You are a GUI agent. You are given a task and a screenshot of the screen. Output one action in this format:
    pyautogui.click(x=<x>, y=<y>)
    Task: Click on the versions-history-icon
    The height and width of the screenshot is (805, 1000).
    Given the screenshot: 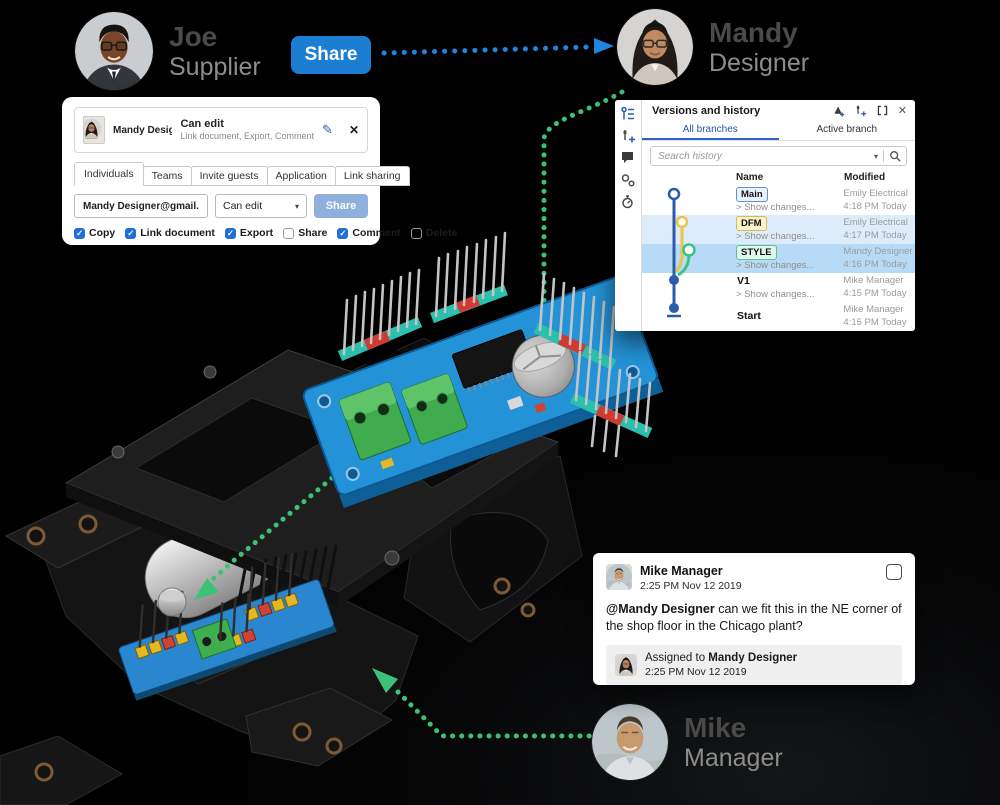 What is the action you would take?
    pyautogui.click(x=628, y=114)
    